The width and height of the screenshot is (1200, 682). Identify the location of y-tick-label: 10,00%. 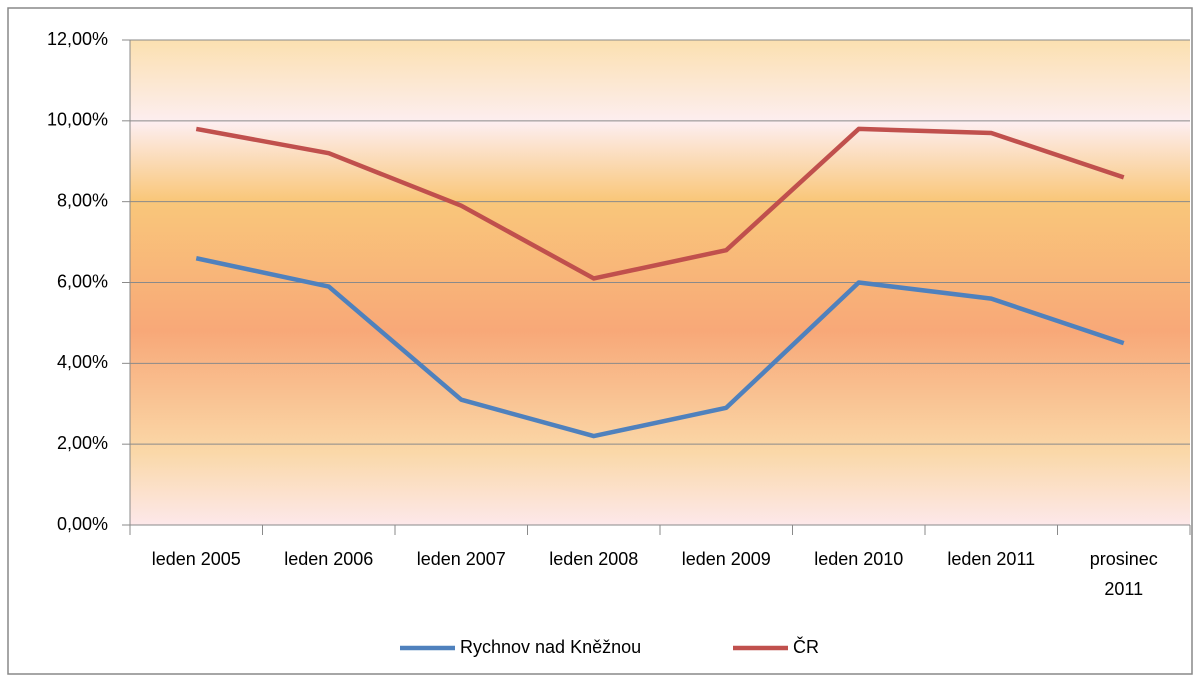
(77, 120).